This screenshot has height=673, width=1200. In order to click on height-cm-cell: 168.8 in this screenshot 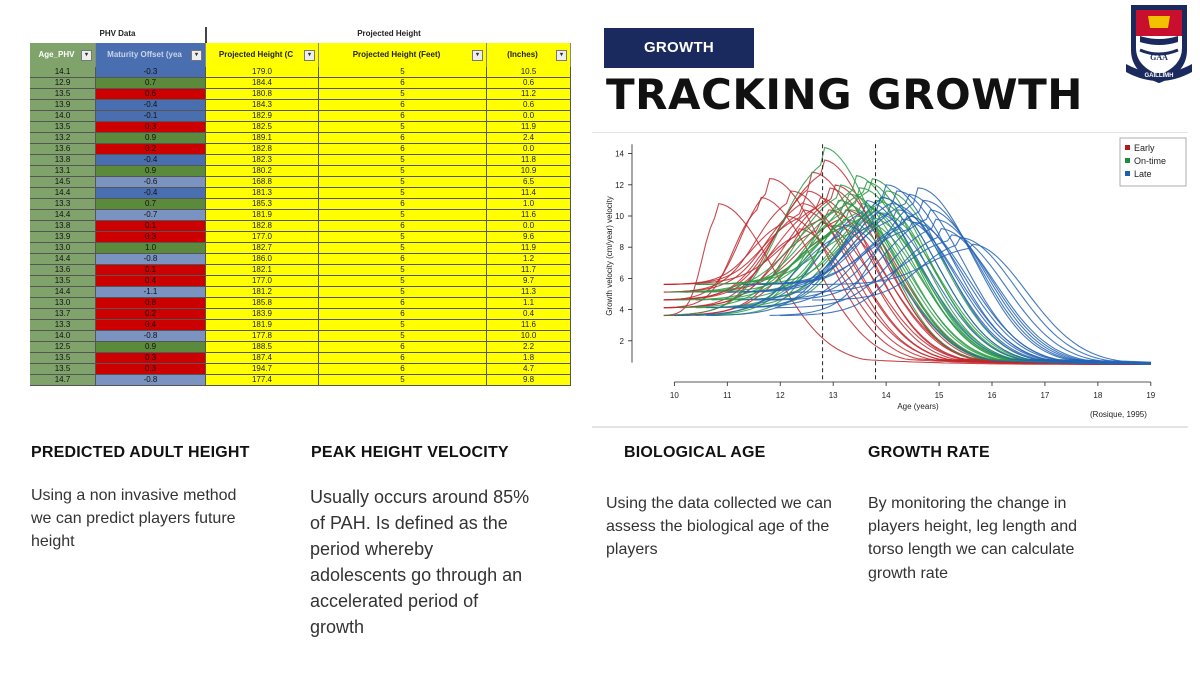, I will do `click(262, 182)`.